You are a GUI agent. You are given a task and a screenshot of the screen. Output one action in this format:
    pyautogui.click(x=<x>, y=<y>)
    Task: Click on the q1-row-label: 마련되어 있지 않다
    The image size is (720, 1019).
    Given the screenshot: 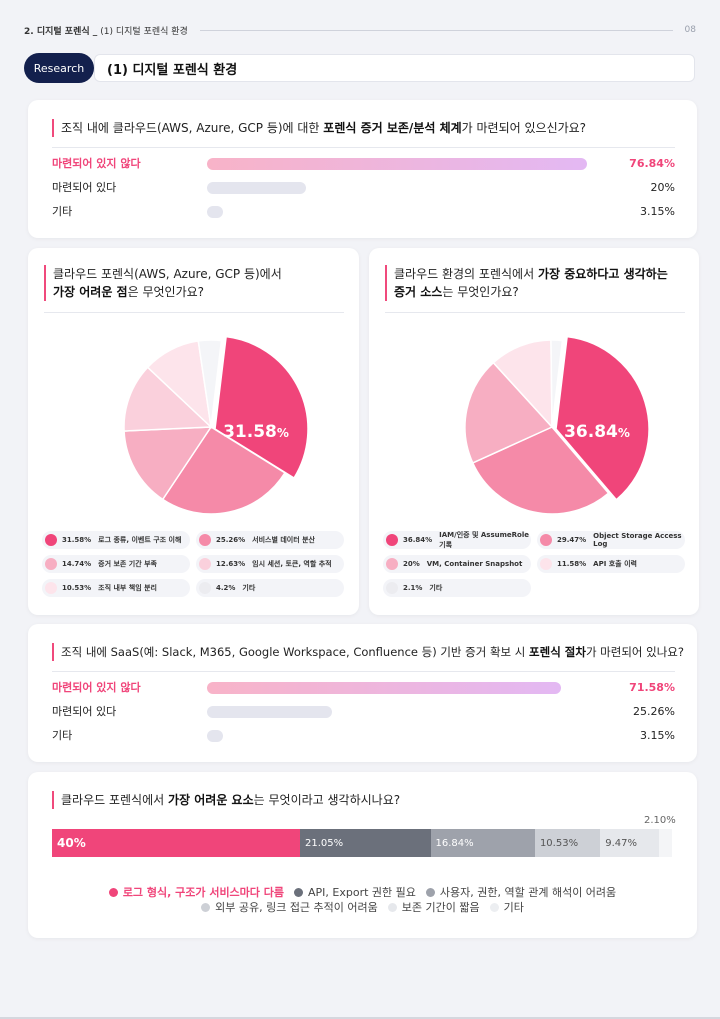 What is the action you would take?
    pyautogui.click(x=96, y=163)
    